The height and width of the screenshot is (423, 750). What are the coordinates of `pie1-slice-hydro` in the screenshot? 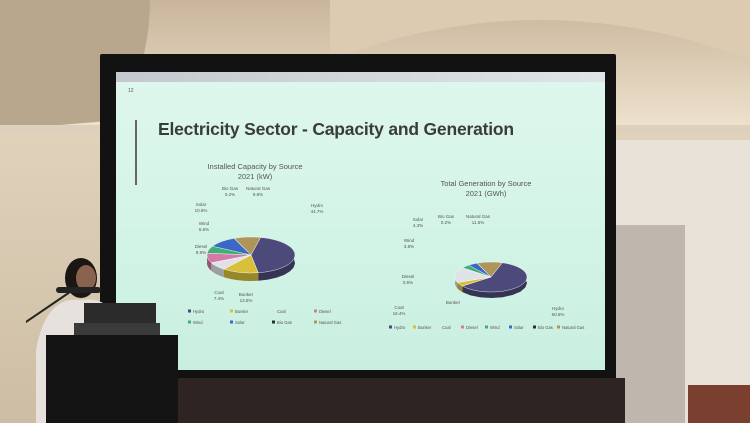 It's located at (273, 255).